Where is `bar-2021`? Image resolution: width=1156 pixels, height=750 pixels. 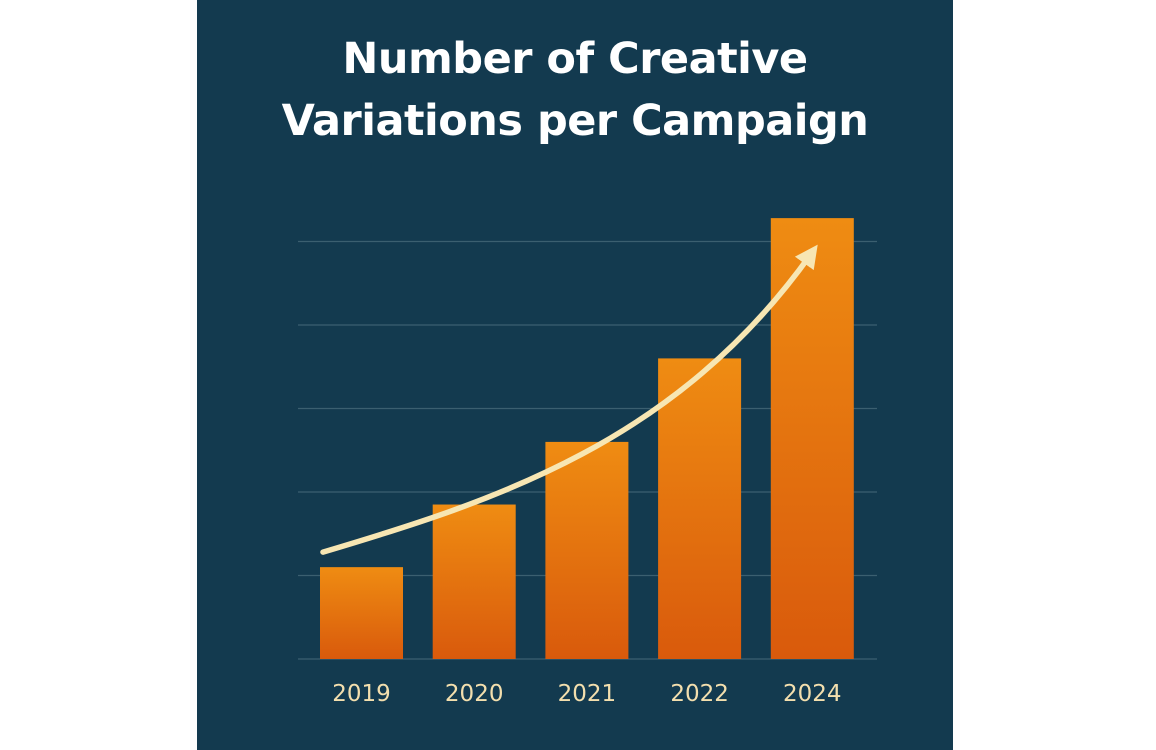
bar-2021 is located at coordinates (587, 550).